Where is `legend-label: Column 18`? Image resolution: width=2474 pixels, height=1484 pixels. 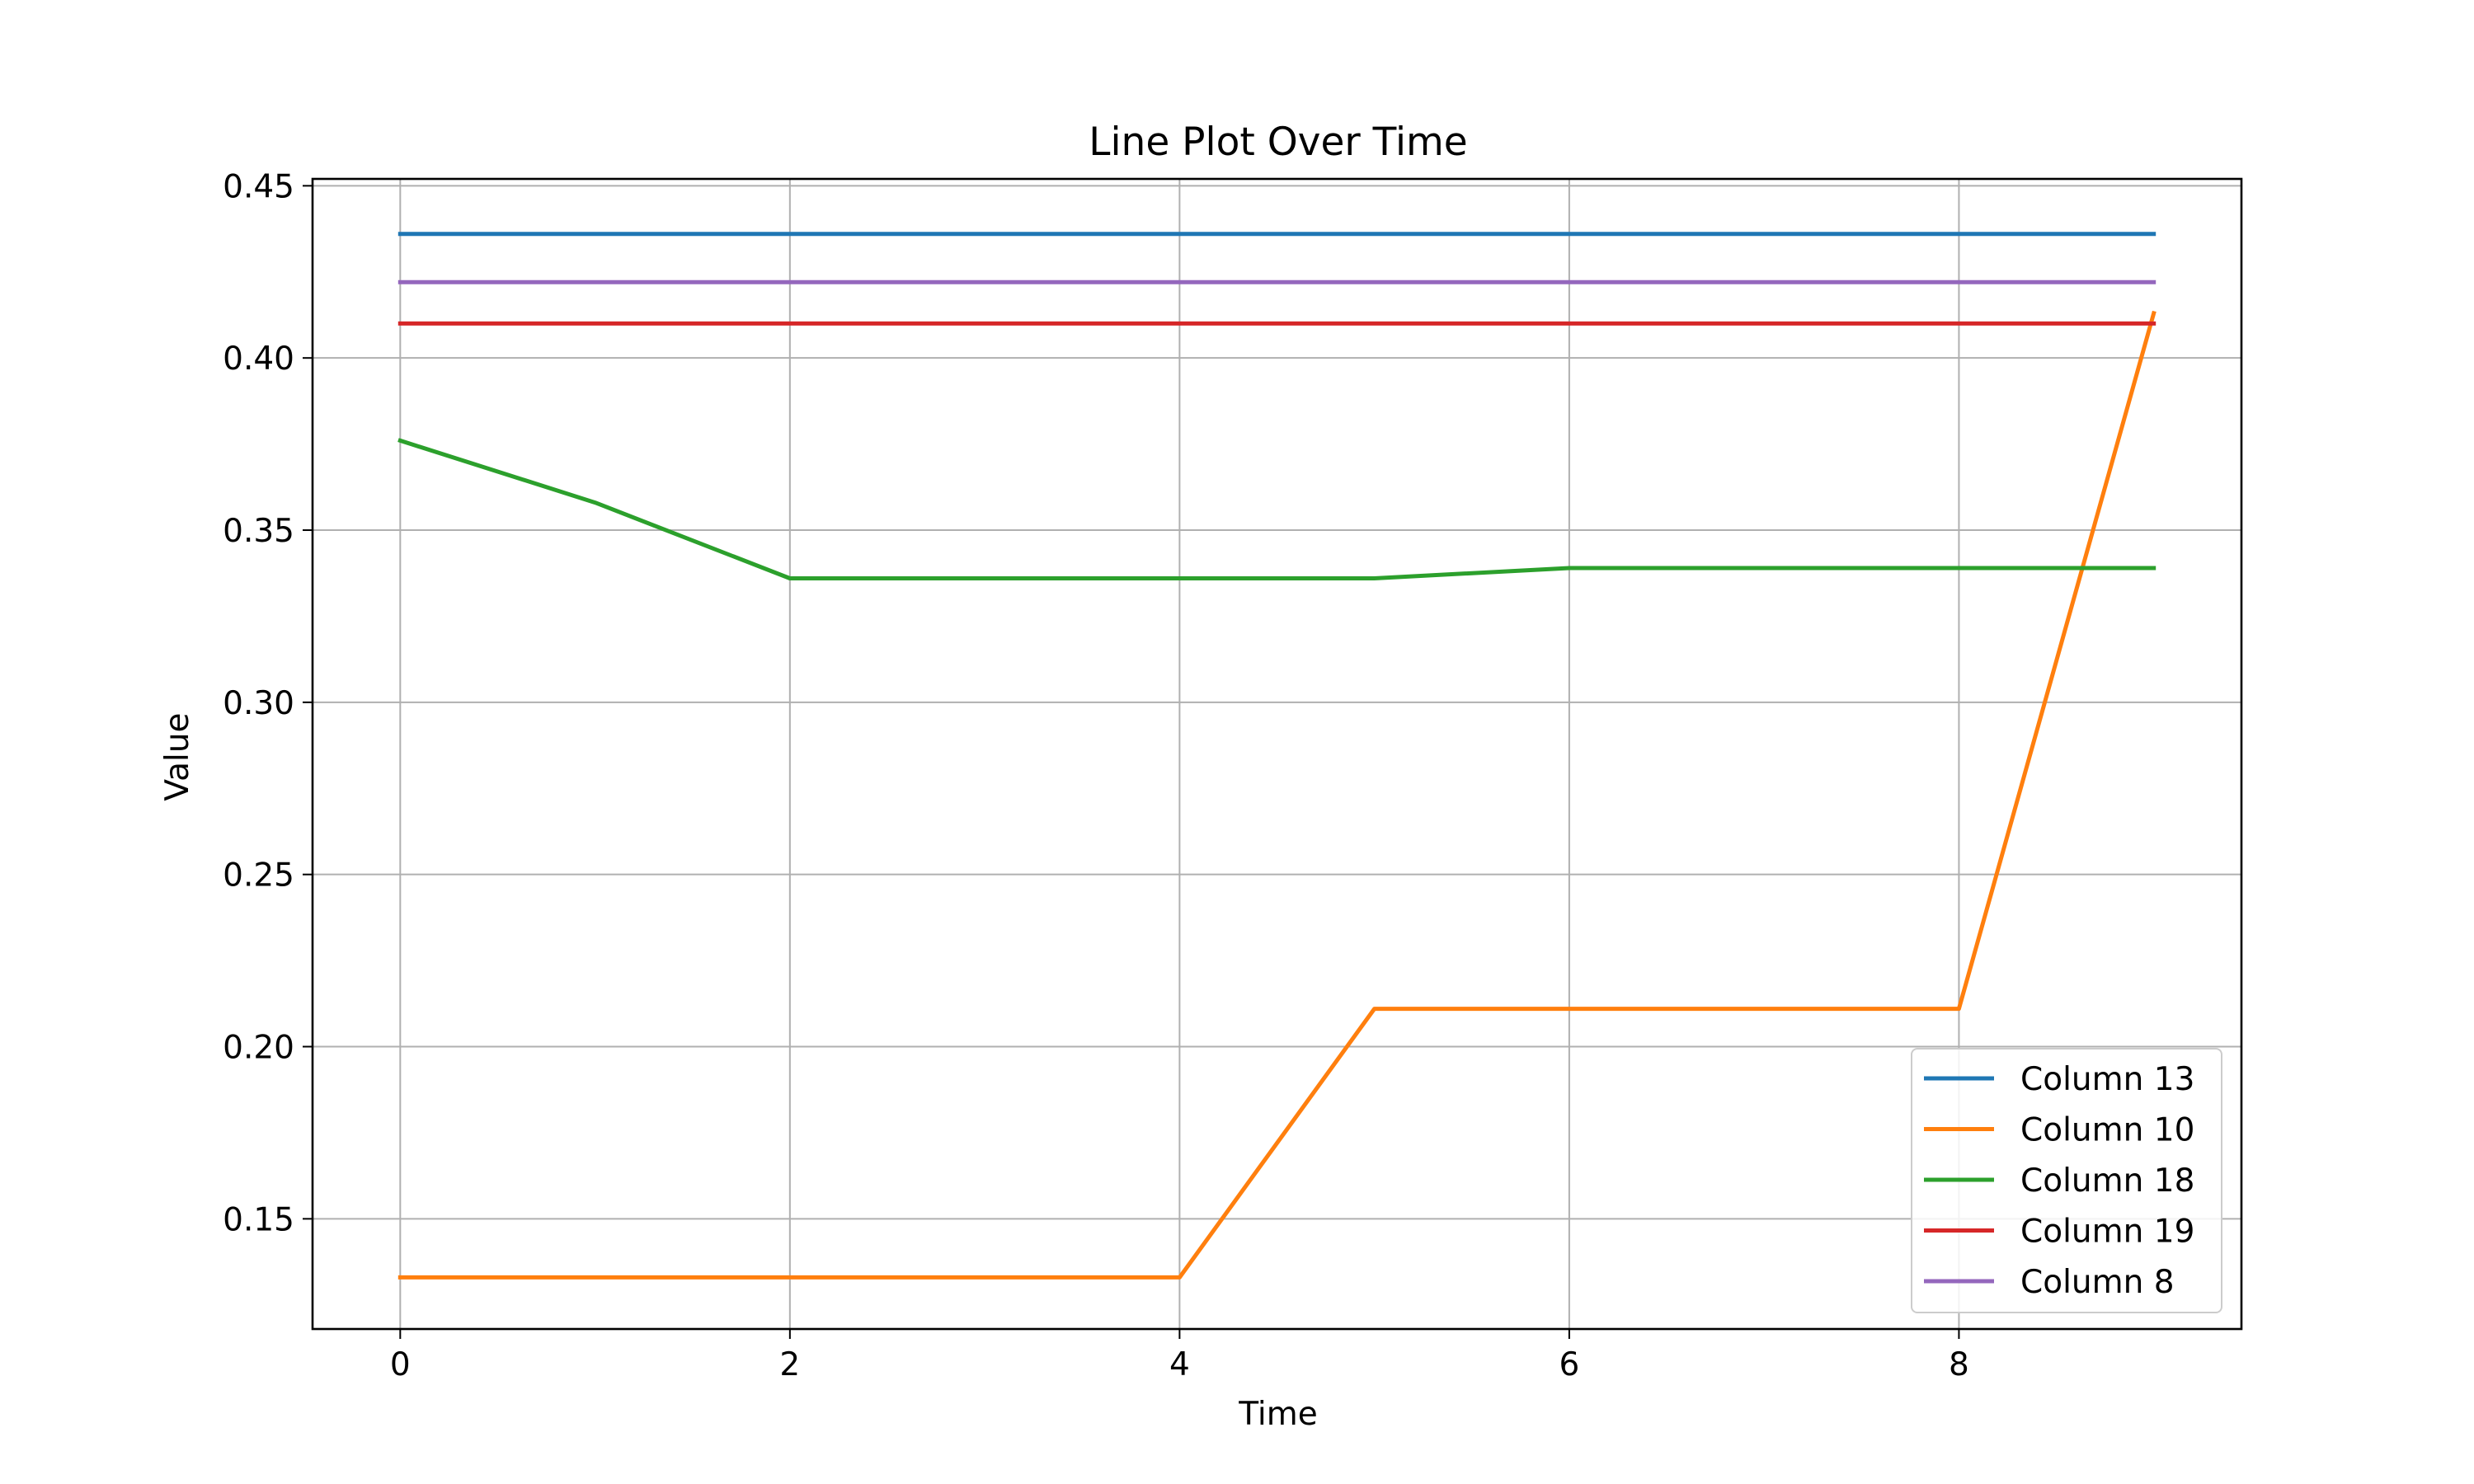
legend-label: Column 18 is located at coordinates (2107, 1181).